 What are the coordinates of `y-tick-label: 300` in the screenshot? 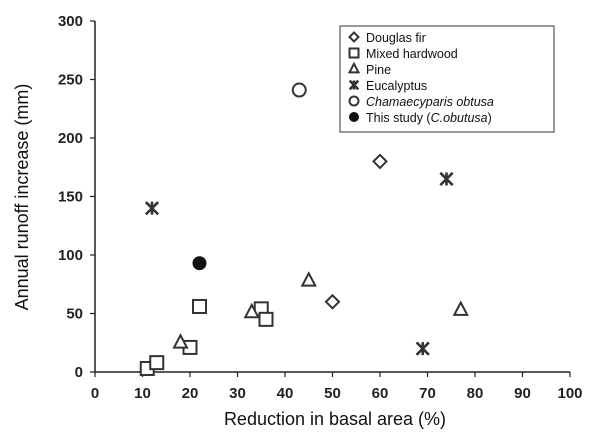 It's located at (70, 21).